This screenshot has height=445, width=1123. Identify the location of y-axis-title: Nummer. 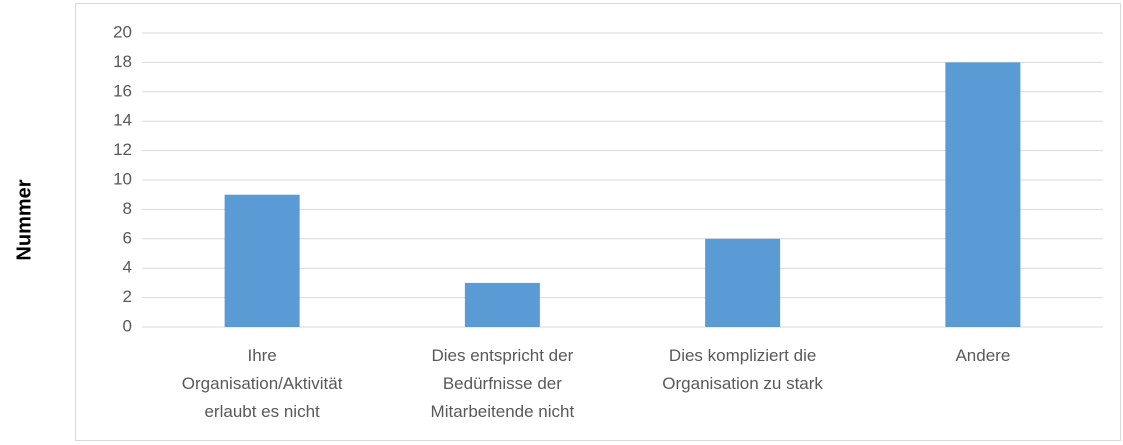
(24, 219).